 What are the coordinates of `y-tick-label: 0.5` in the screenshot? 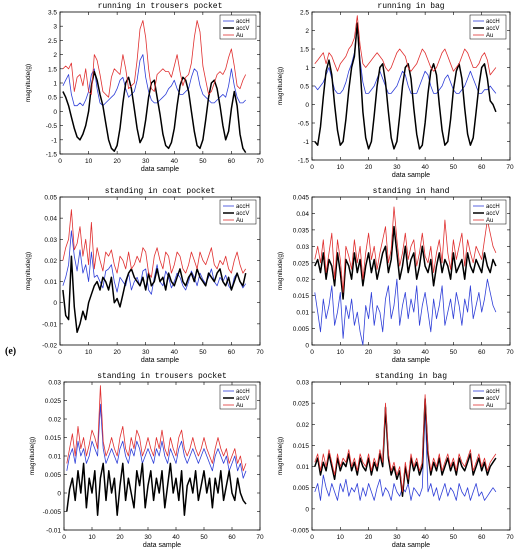 It's located at (304, 87).